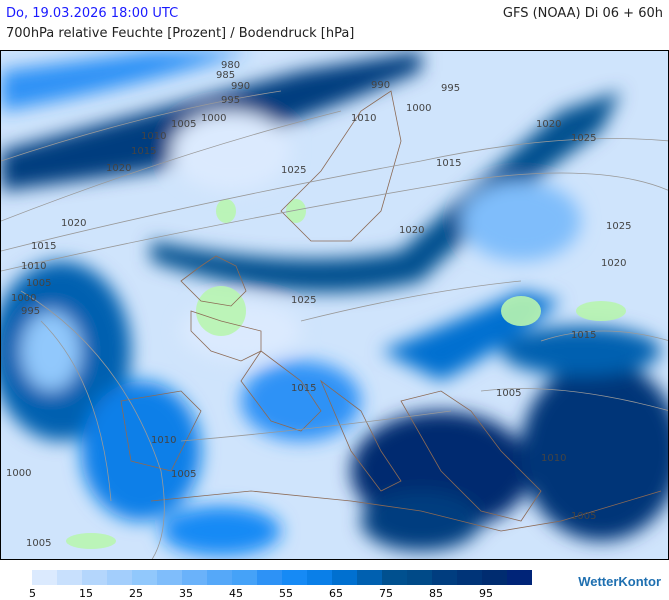 This screenshot has height=600, width=669. I want to click on wetterkontor-logo: WetterKontor, so click(619, 581).